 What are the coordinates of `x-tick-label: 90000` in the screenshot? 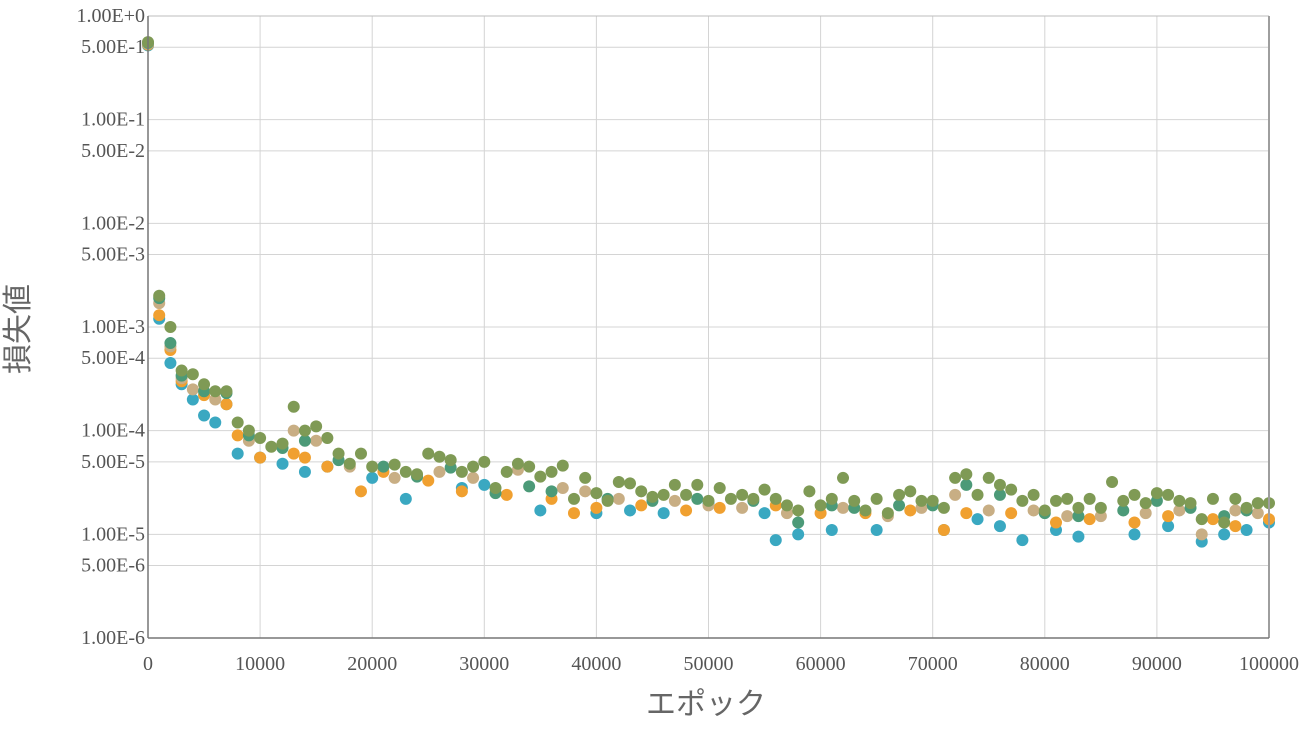 It's located at (1157, 664).